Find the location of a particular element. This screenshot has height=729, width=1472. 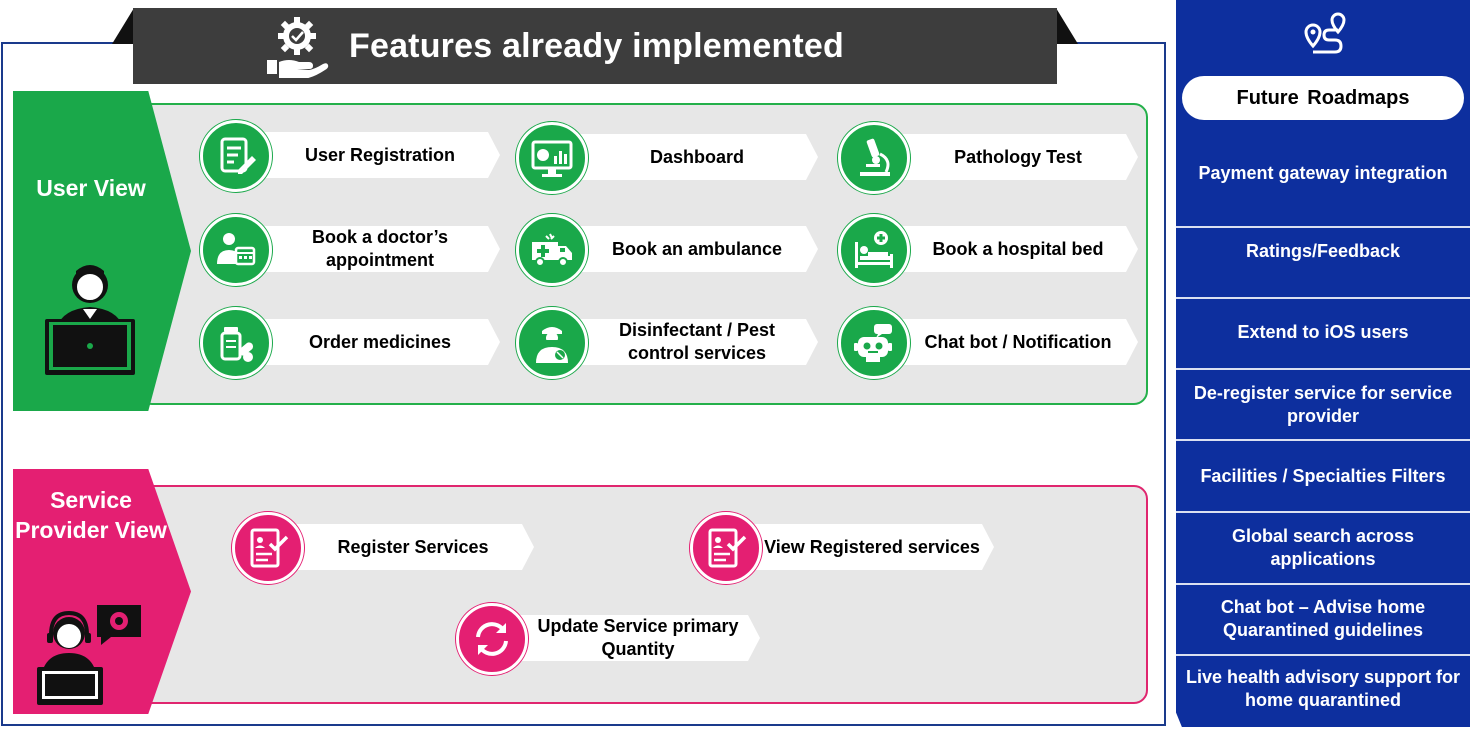

feature-label-strip: Order medicines is located at coordinates (365, 342).